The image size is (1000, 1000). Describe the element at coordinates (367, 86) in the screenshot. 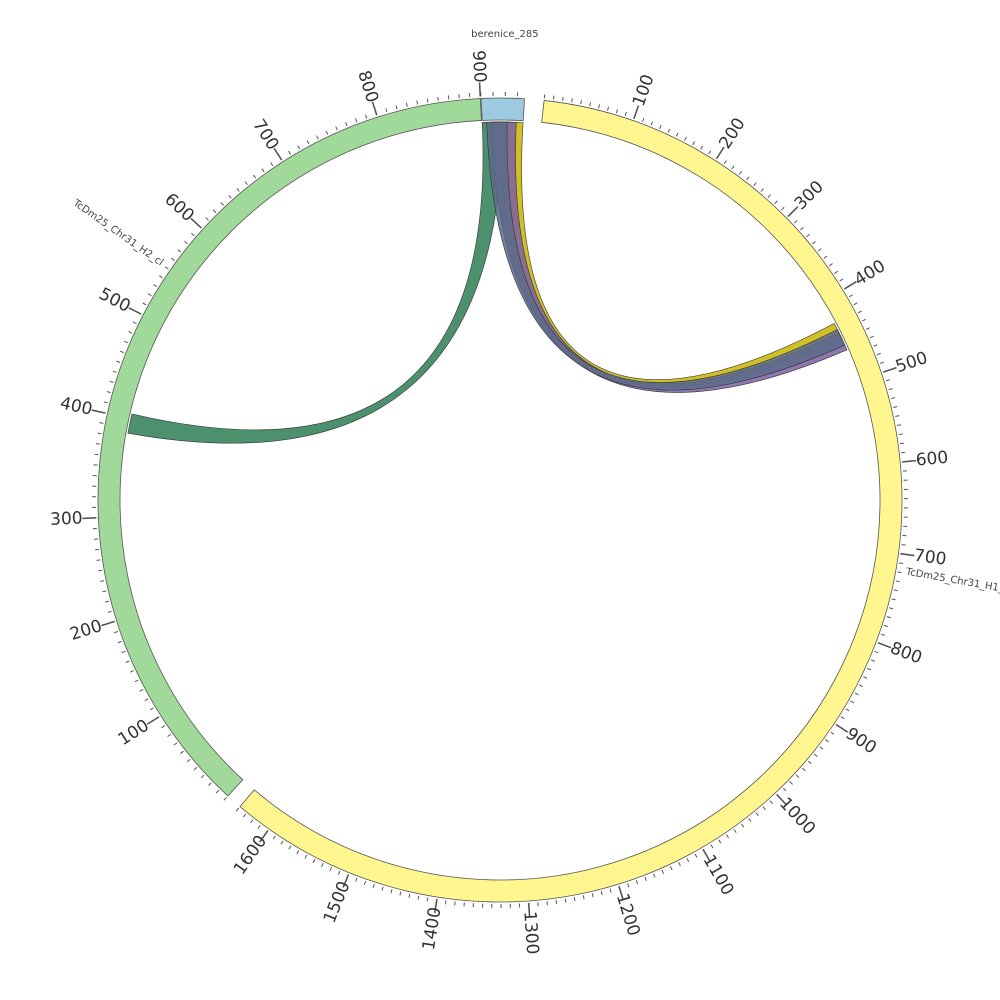

I see `tick-label: 800` at that location.